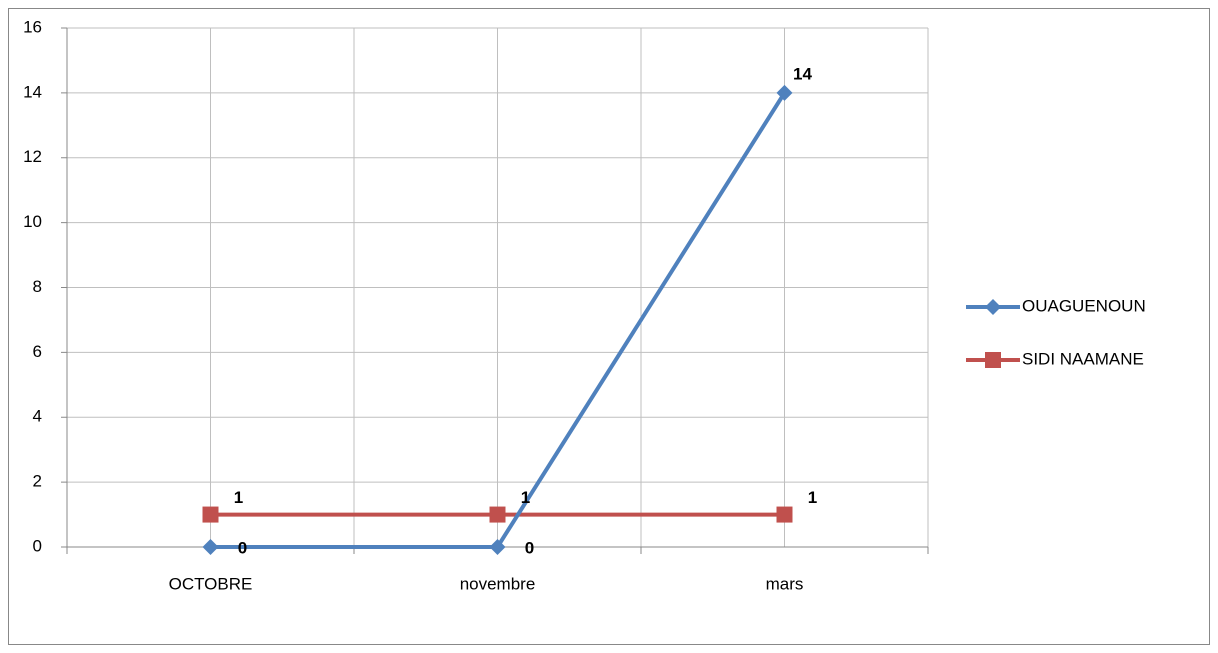 The width and height of the screenshot is (1218, 653). I want to click on y-tick-label: 12, so click(32, 156).